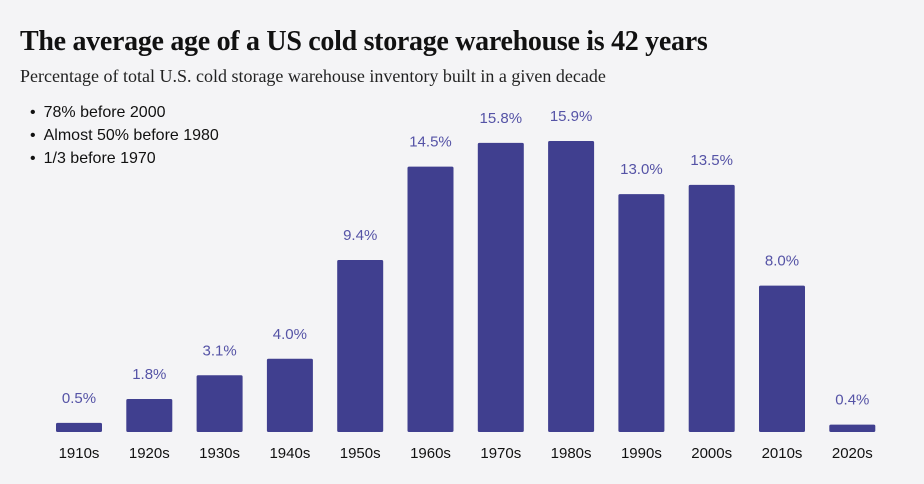 The height and width of the screenshot is (484, 924). What do you see at coordinates (430, 453) in the screenshot?
I see `x-tick-label: 1960s` at bounding box center [430, 453].